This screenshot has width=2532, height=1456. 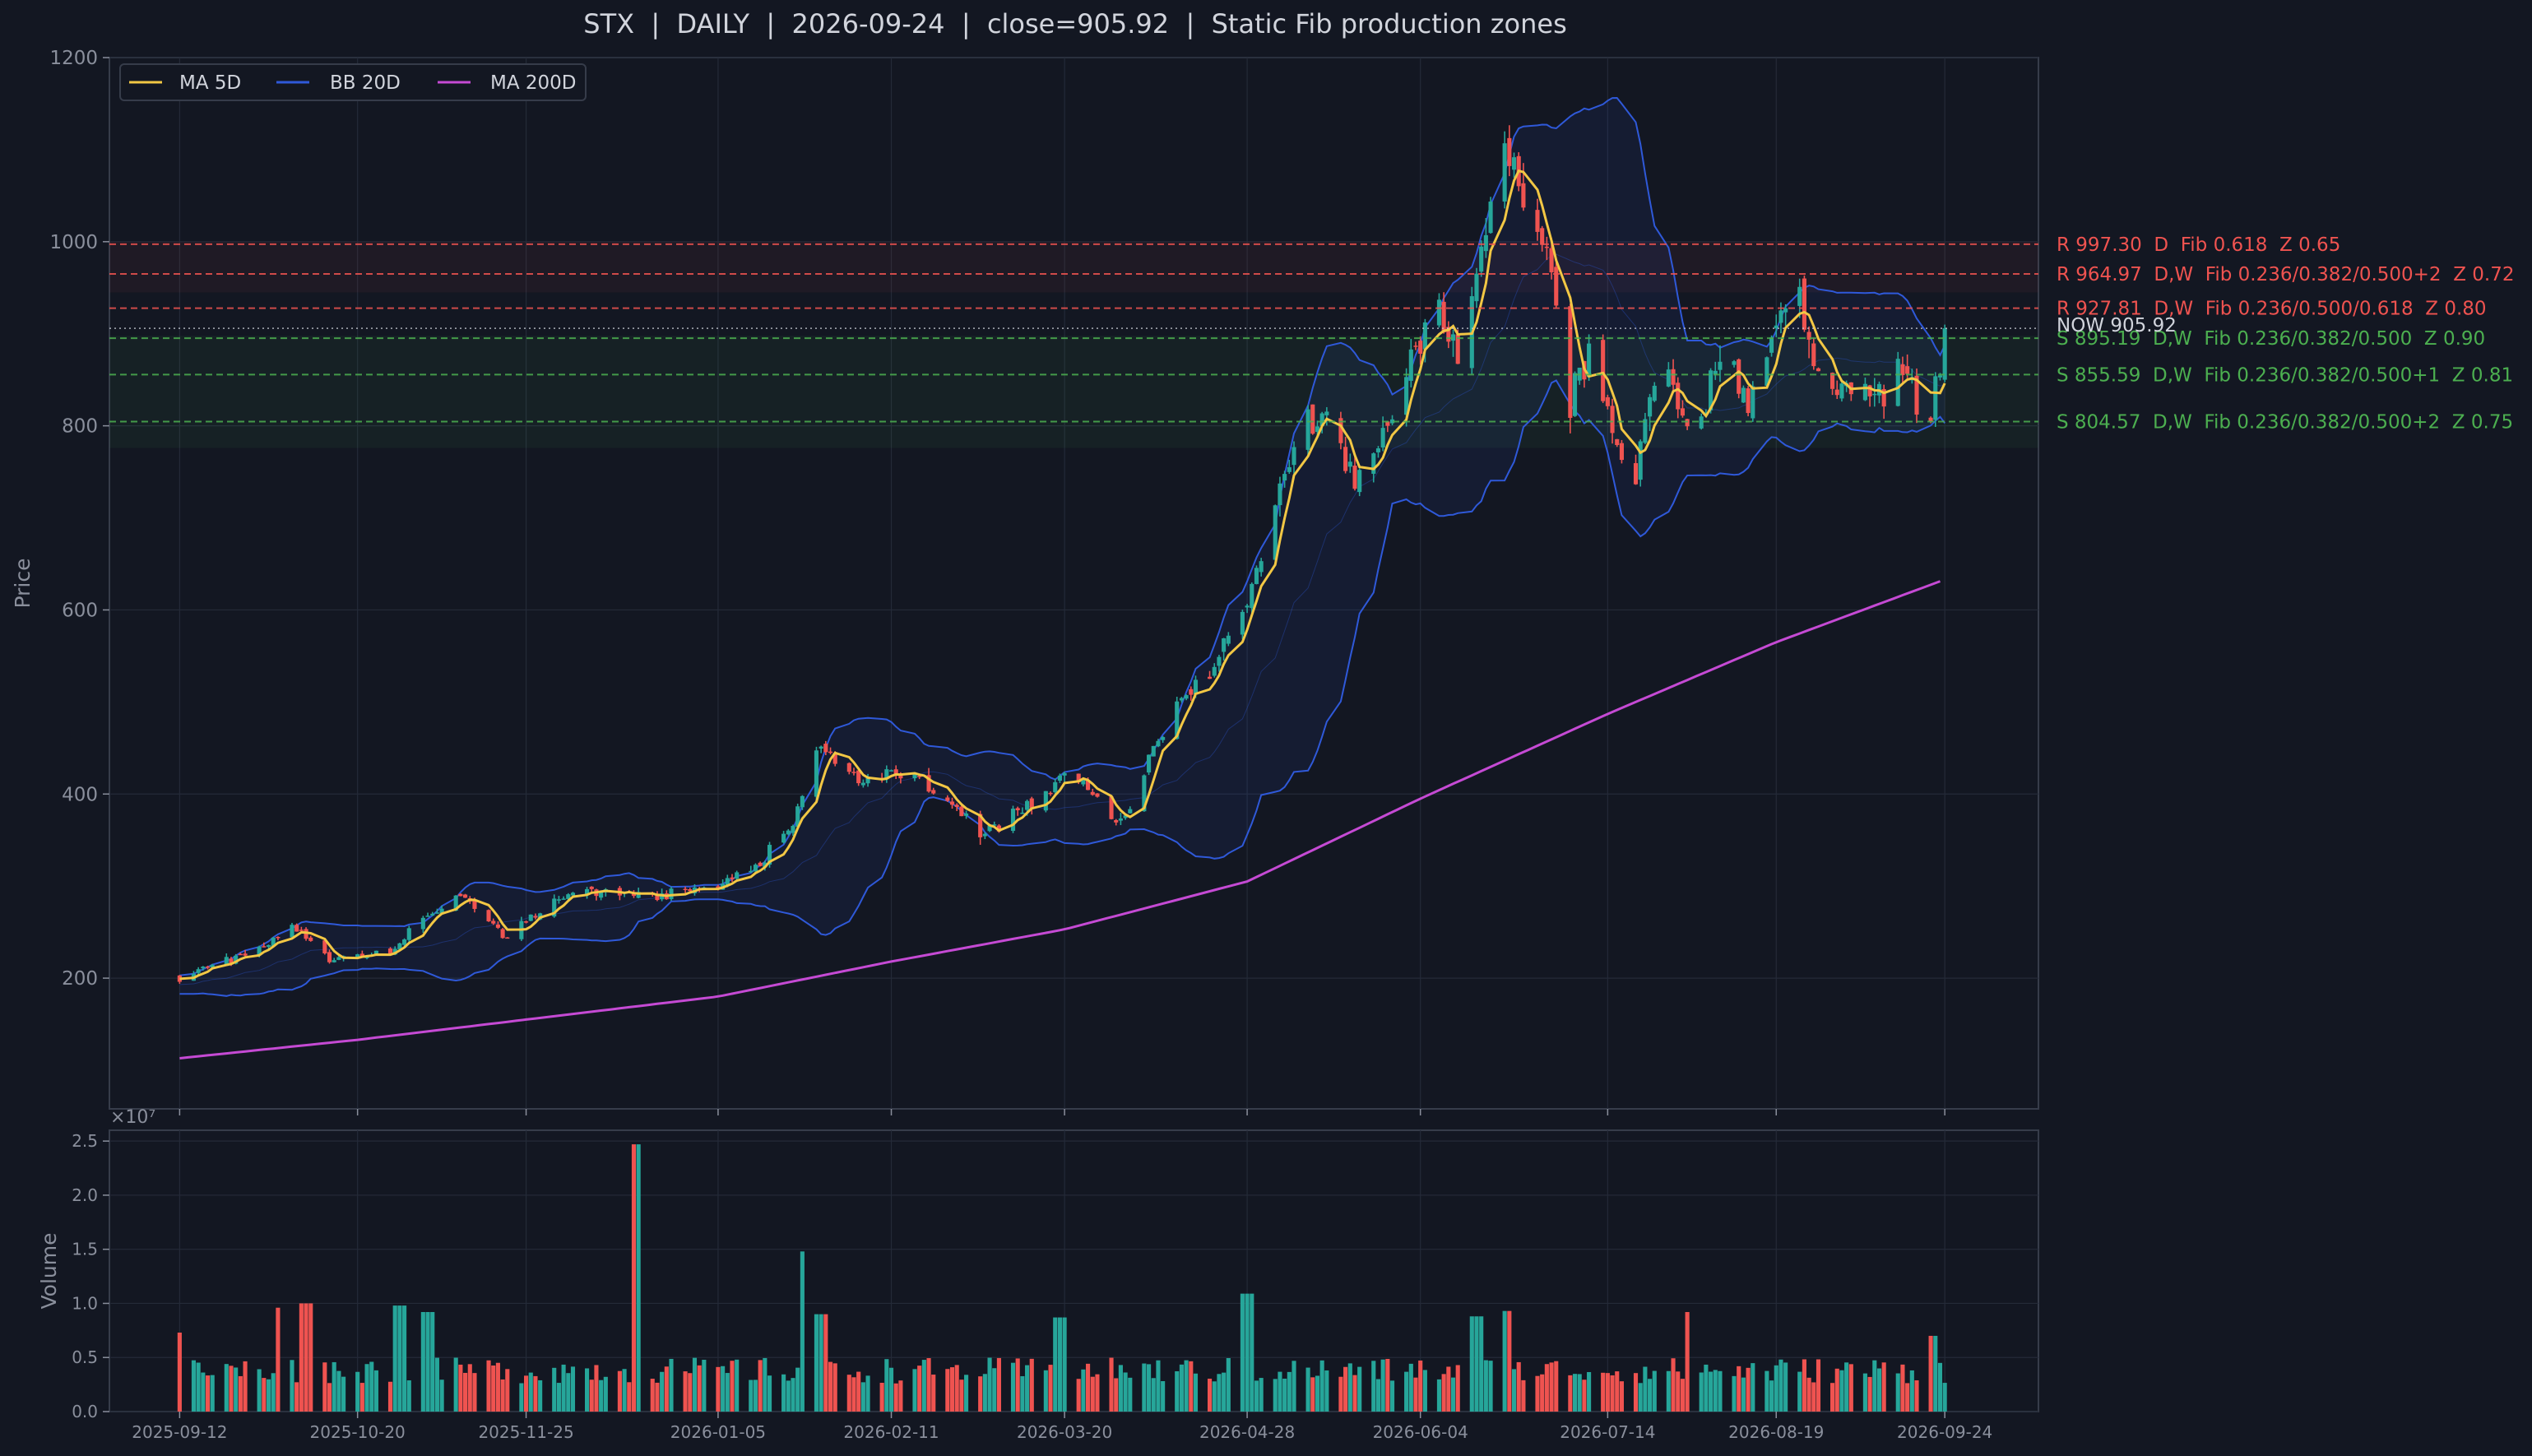 I want to click on date-tick-label: 2026-06-04, so click(x=1420, y=1432).